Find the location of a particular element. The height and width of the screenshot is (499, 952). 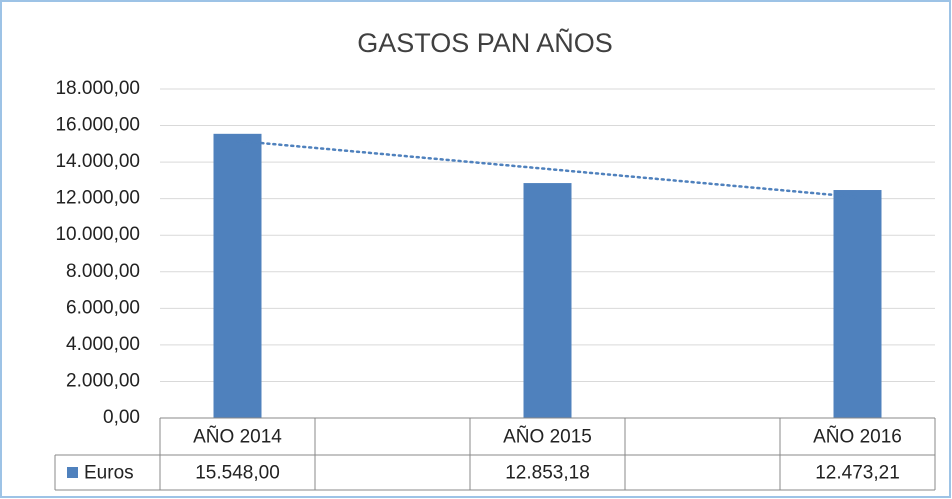

legend-key is located at coordinates (72, 472).